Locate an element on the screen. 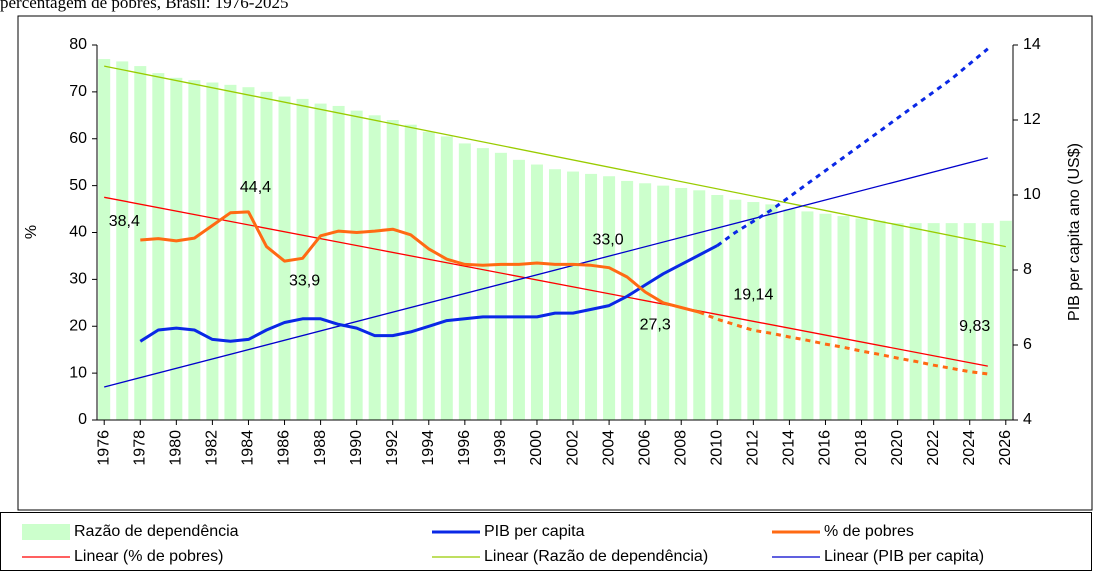 The width and height of the screenshot is (1093, 577). x-tick-label: 2022 is located at coordinates (933, 448).